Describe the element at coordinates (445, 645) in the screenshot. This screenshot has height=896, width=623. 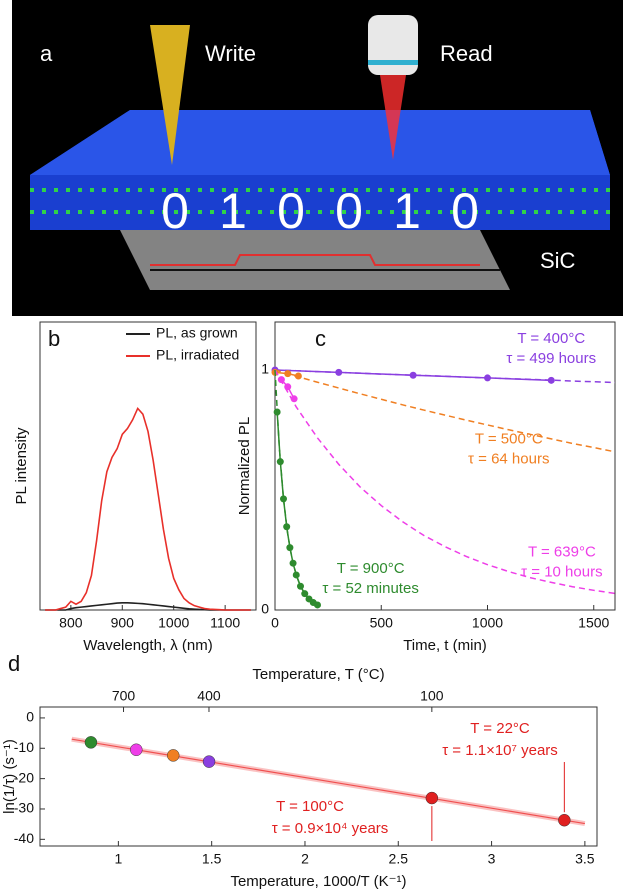
I see `x-axis-label: Time, t (min)` at that location.